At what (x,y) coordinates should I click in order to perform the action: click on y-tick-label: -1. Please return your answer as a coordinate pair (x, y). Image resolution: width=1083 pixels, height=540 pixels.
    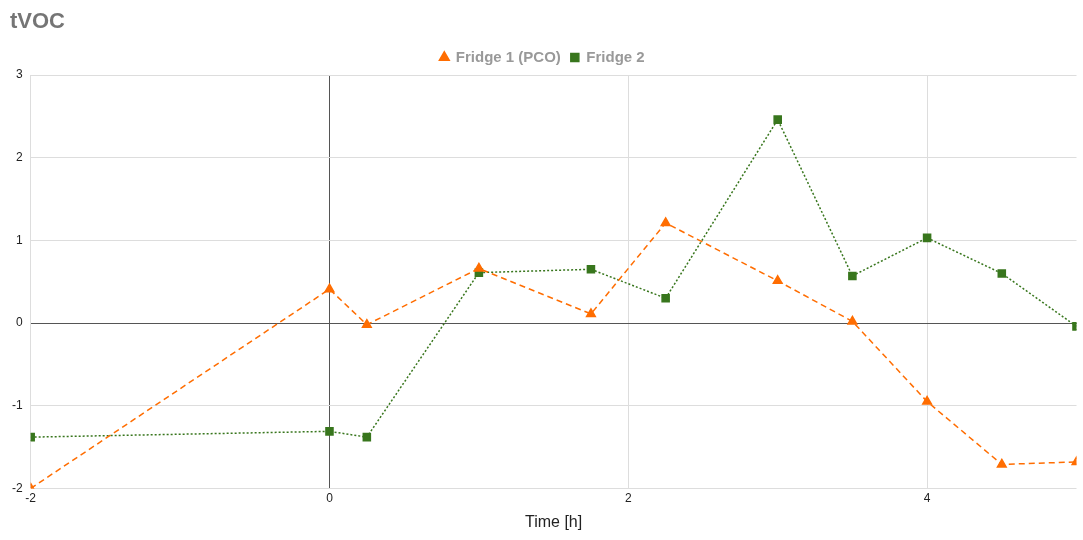
    Looking at the image, I should click on (17, 405).